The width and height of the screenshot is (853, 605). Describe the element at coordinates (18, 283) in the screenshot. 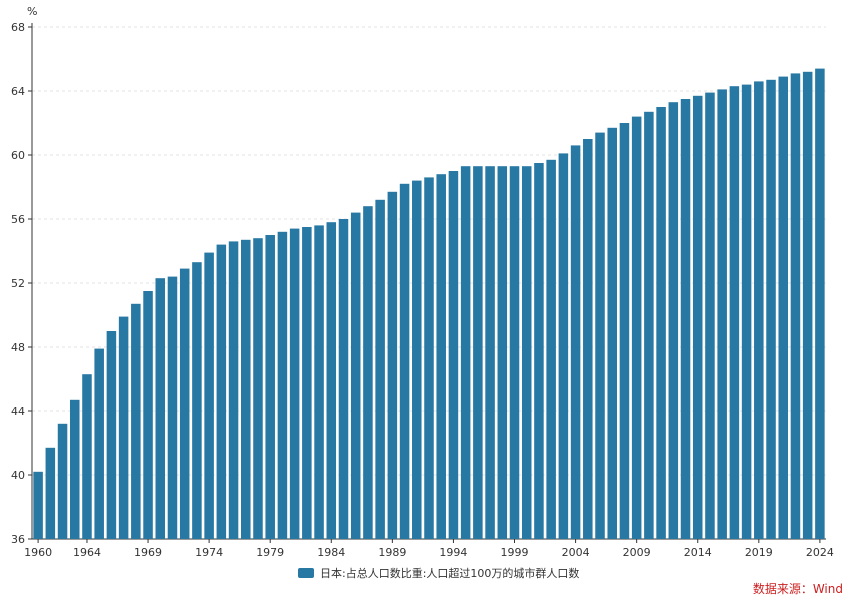

I see `y-tick-label: 52` at that location.